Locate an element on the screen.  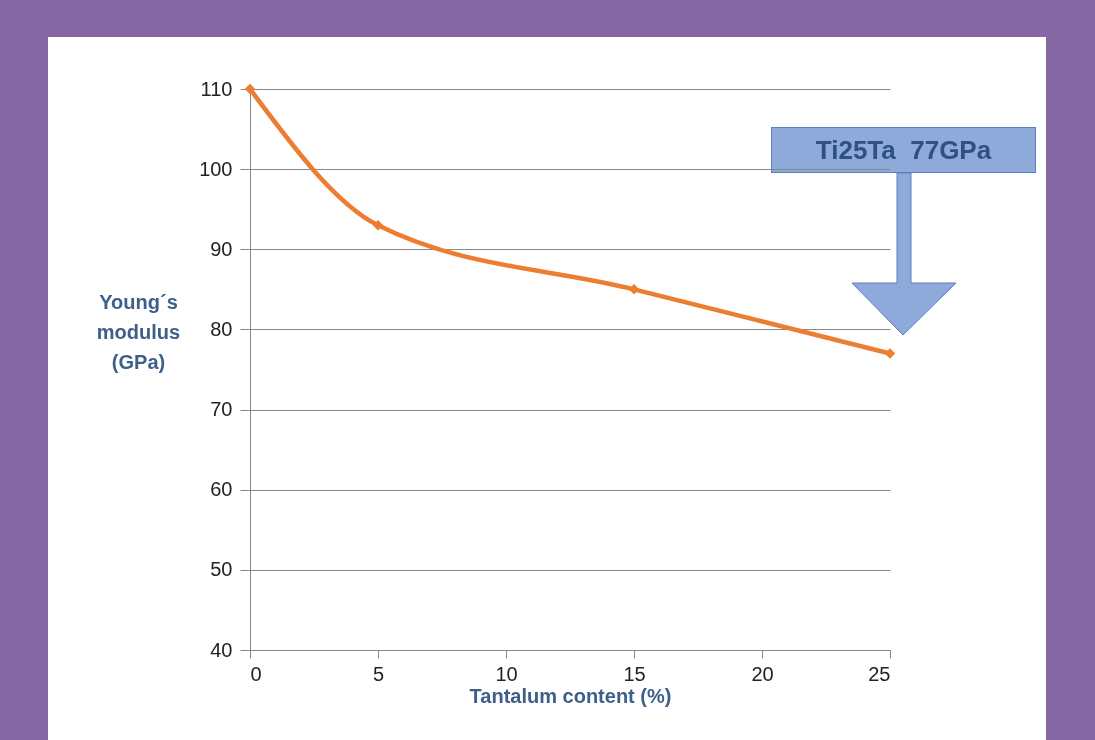
x-tick-label: 10 is located at coordinates (506, 673).